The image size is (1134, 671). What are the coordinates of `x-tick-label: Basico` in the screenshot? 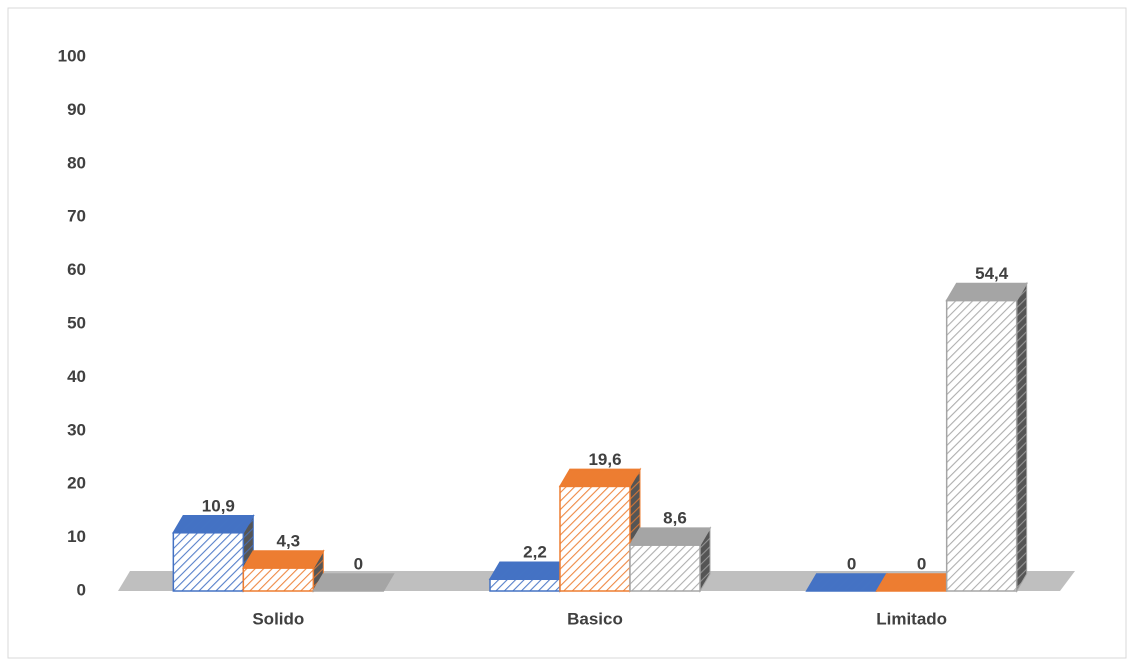 It's located at (595, 618).